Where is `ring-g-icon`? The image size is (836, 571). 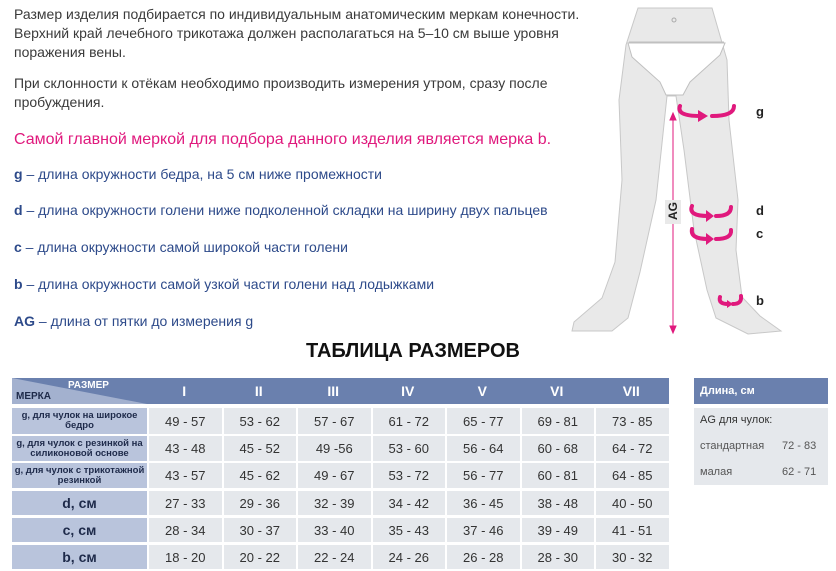
ring-g-icon is located at coordinates (706, 111).